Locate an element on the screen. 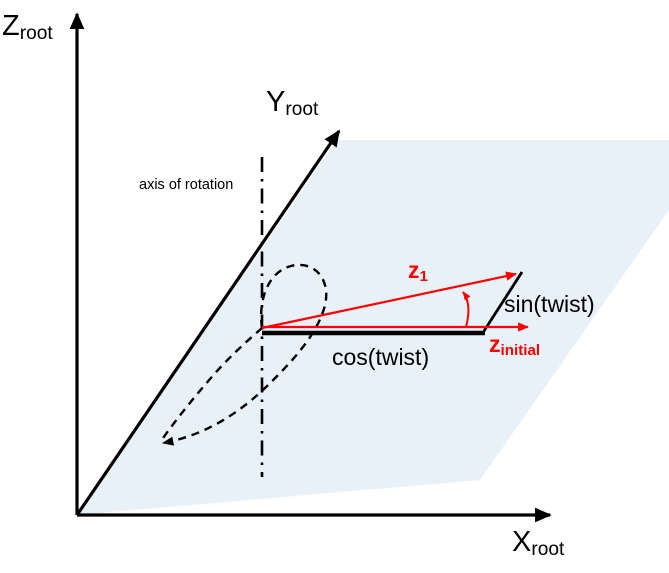 This screenshot has height=573, width=669. z-root-axis-label: Zroot is located at coordinates (27, 27).